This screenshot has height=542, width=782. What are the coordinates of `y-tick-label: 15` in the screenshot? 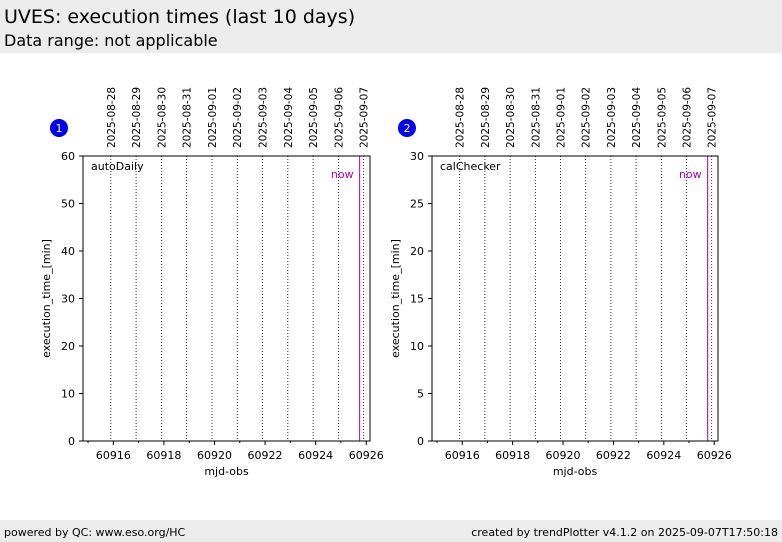 It's located at (417, 299).